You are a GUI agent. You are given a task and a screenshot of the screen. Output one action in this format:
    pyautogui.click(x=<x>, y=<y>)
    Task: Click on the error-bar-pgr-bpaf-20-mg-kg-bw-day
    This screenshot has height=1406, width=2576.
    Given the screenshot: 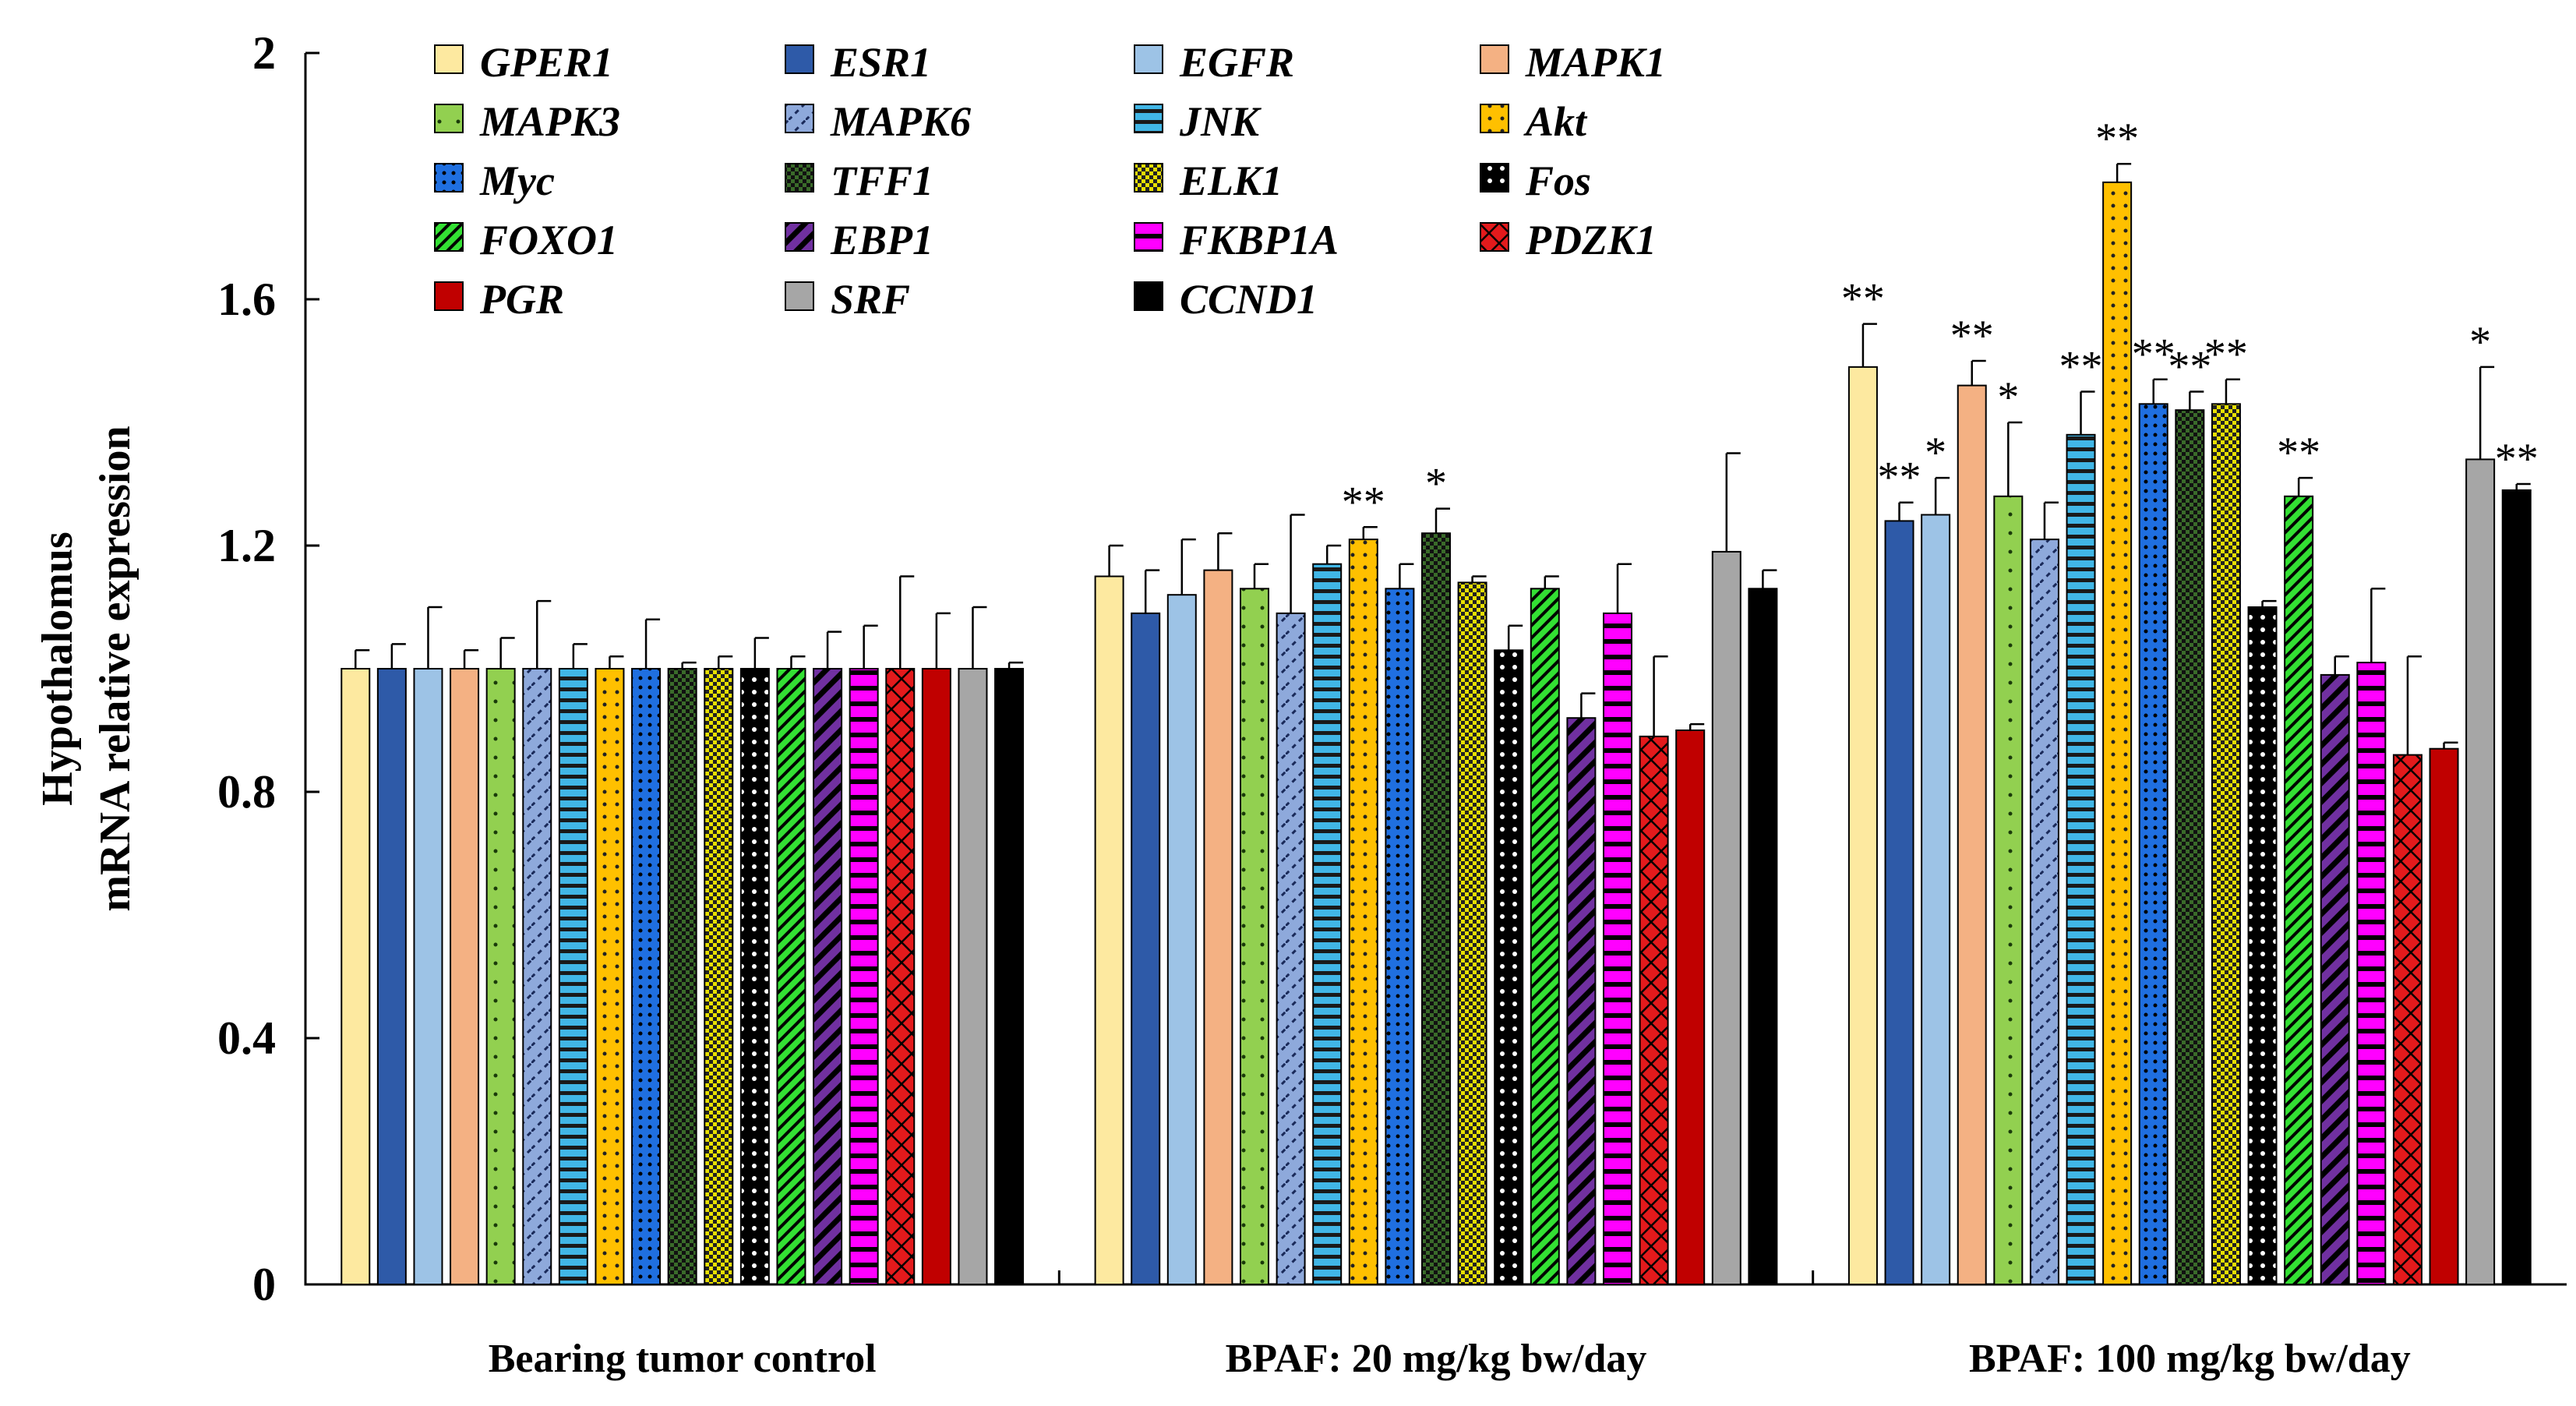 What is the action you would take?
    pyautogui.click(x=1697, y=726)
    